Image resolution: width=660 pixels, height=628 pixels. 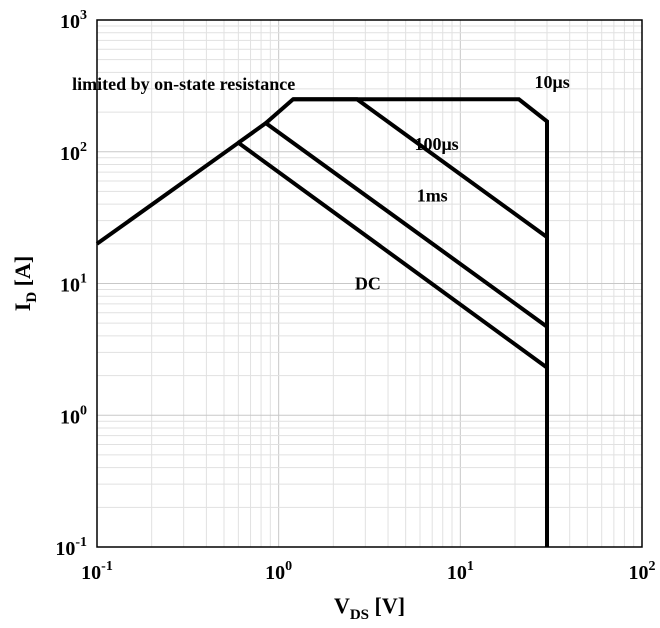 I want to click on x-tick-label: 10⁻¹, so click(x=97, y=571).